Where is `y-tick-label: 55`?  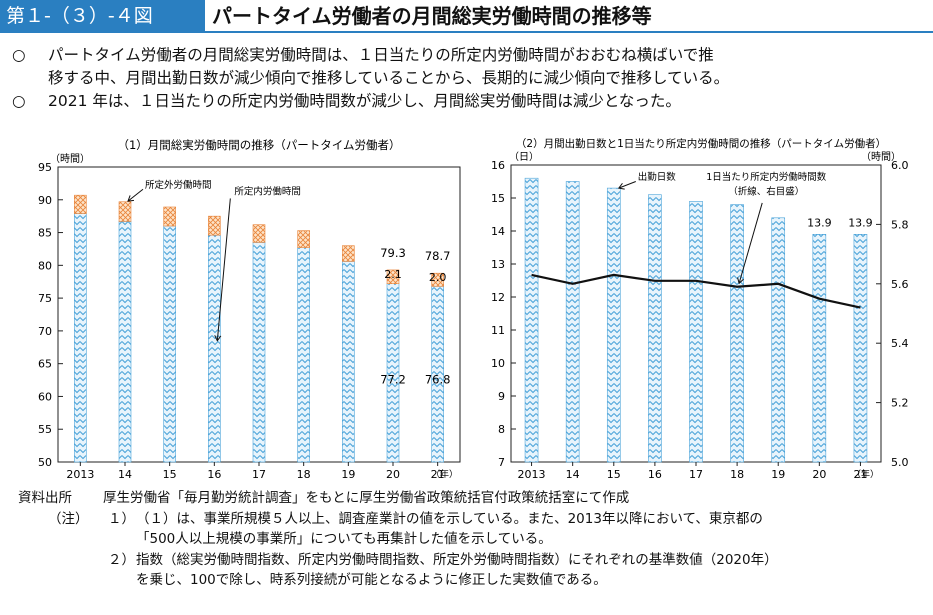
y-tick-label: 55 is located at coordinates (45, 429).